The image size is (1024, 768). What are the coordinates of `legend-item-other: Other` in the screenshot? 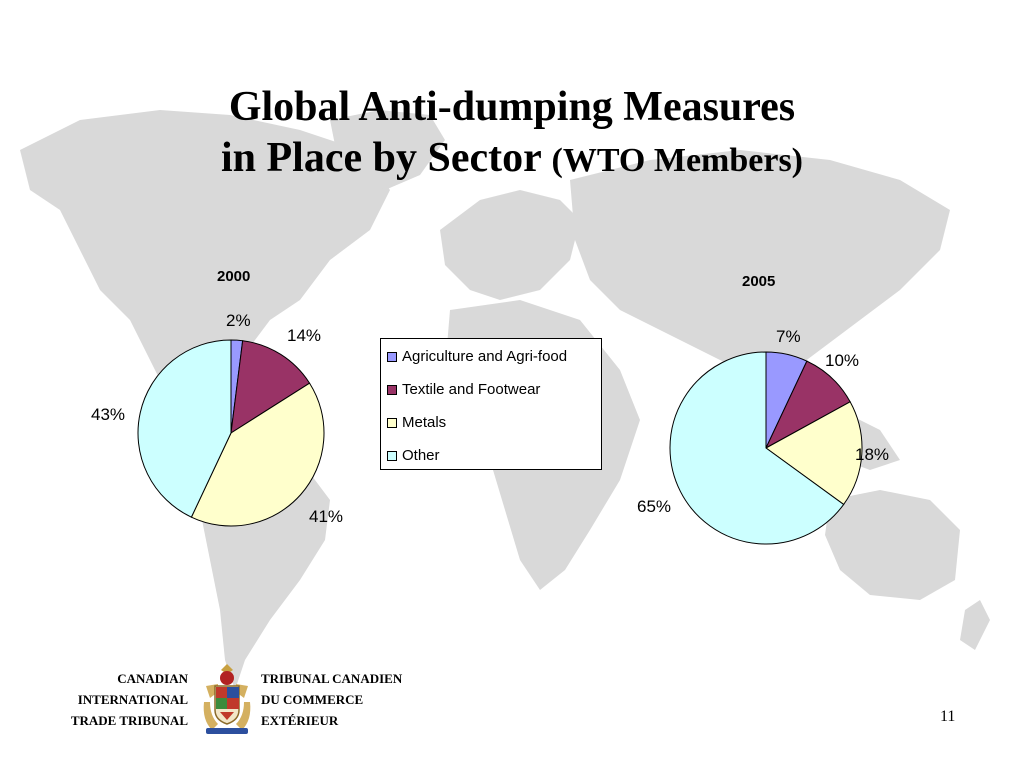 It's located at (413, 455).